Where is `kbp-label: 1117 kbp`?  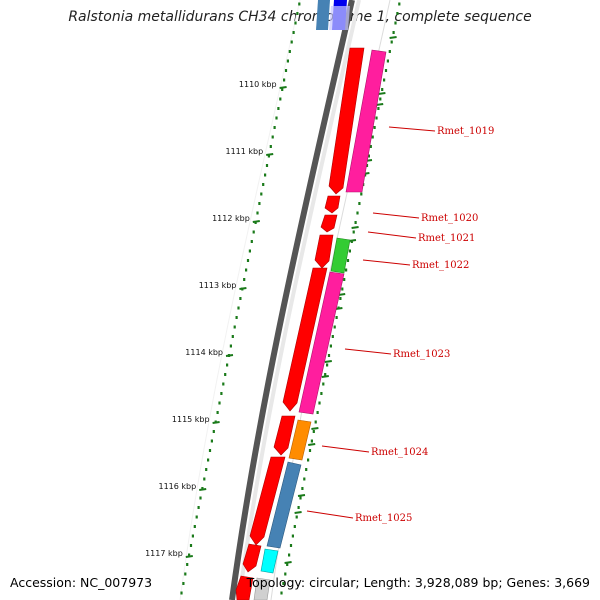
kbp-label: 1117 kbp is located at coordinates (164, 553).